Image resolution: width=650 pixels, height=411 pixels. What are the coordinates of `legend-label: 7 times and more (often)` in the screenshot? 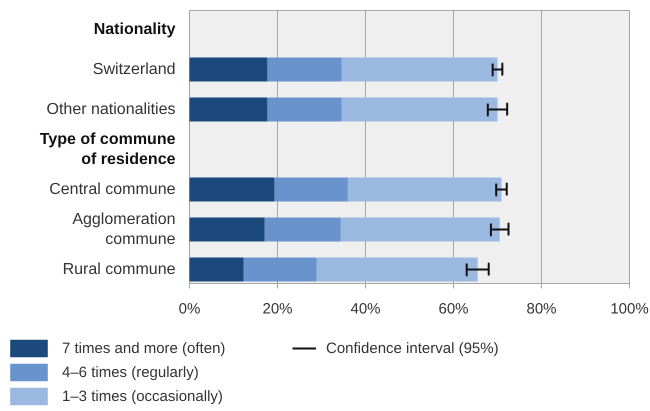 It's located at (144, 348).